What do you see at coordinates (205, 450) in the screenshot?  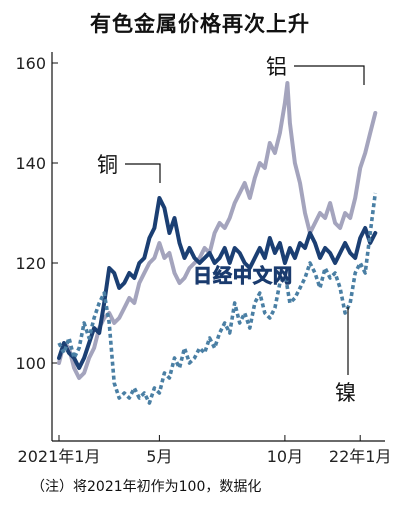 I see `x-axis: 2021年1月 5月 10月 22年1月` at bounding box center [205, 450].